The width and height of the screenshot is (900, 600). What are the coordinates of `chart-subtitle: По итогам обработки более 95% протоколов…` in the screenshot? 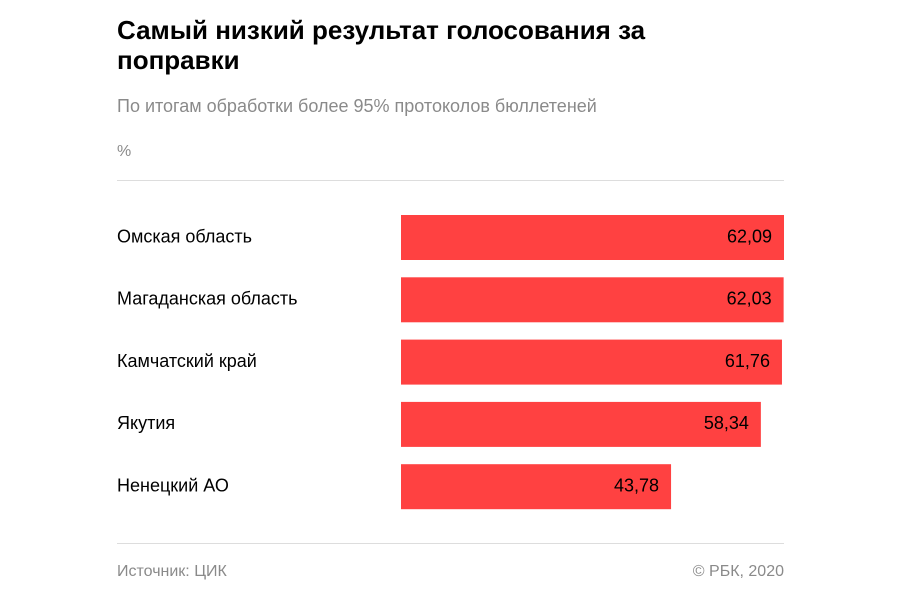 It's located at (357, 106).